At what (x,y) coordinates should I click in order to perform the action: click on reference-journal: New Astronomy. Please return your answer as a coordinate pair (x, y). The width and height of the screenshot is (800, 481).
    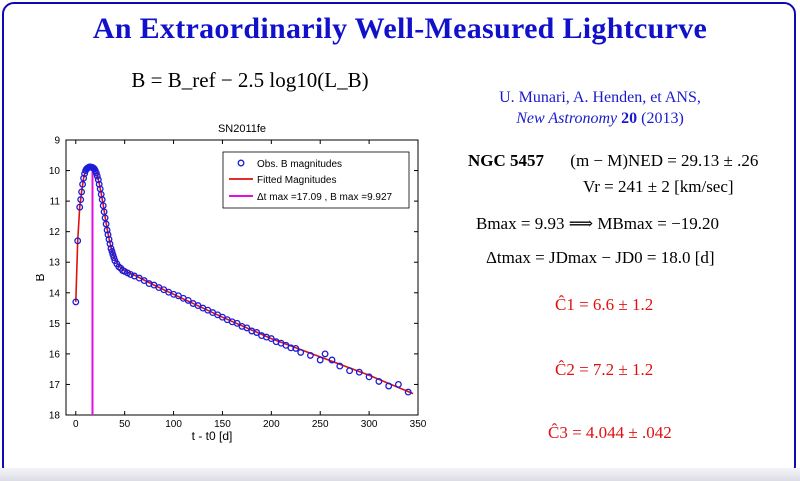
    Looking at the image, I should click on (567, 118).